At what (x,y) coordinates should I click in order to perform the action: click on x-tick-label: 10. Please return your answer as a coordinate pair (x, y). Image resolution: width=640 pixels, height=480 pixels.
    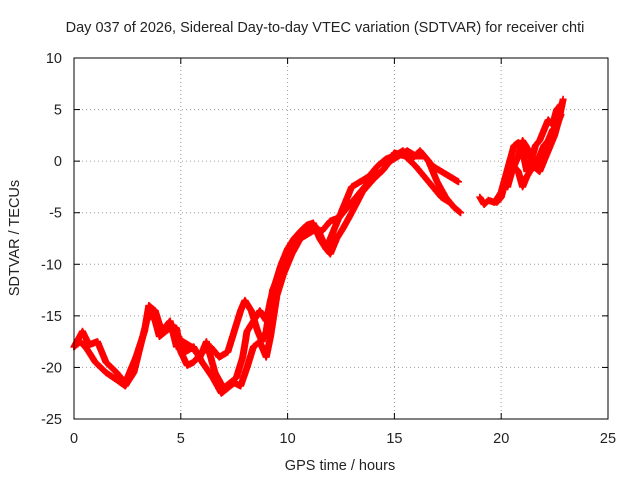
    Looking at the image, I should click on (288, 439).